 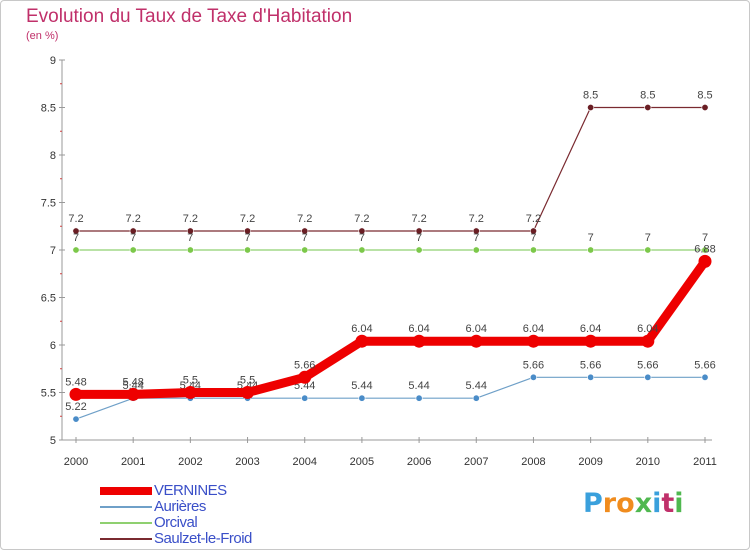 I want to click on legend-swatch-orcival, so click(x=126, y=523).